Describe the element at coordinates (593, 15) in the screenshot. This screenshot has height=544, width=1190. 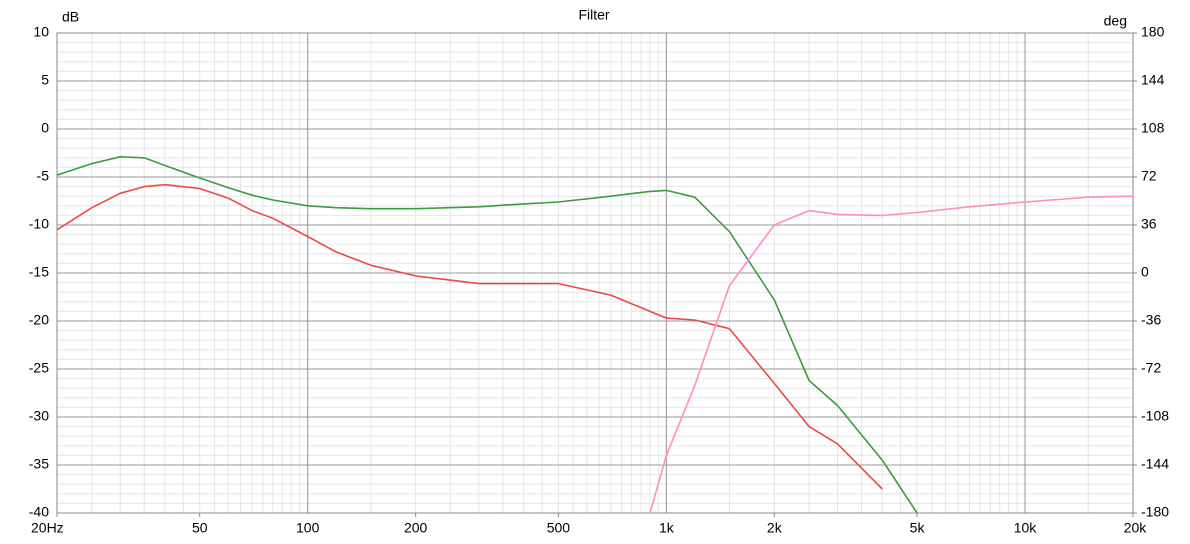
I see `chart-title: Filter` at that location.